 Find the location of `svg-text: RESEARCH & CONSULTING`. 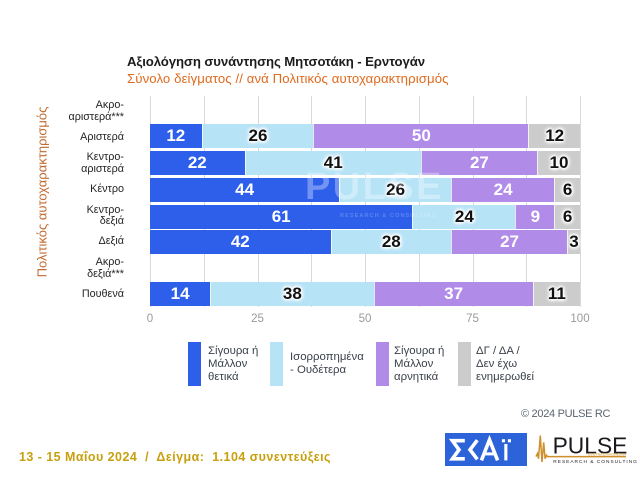

svg-text: RESEARCH & CONSULTING is located at coordinates (595, 462).